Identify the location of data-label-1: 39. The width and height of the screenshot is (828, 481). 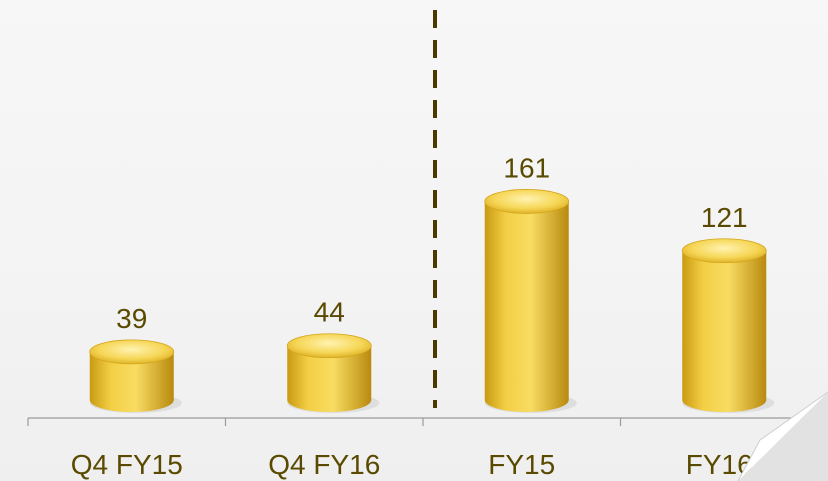
(131, 318).